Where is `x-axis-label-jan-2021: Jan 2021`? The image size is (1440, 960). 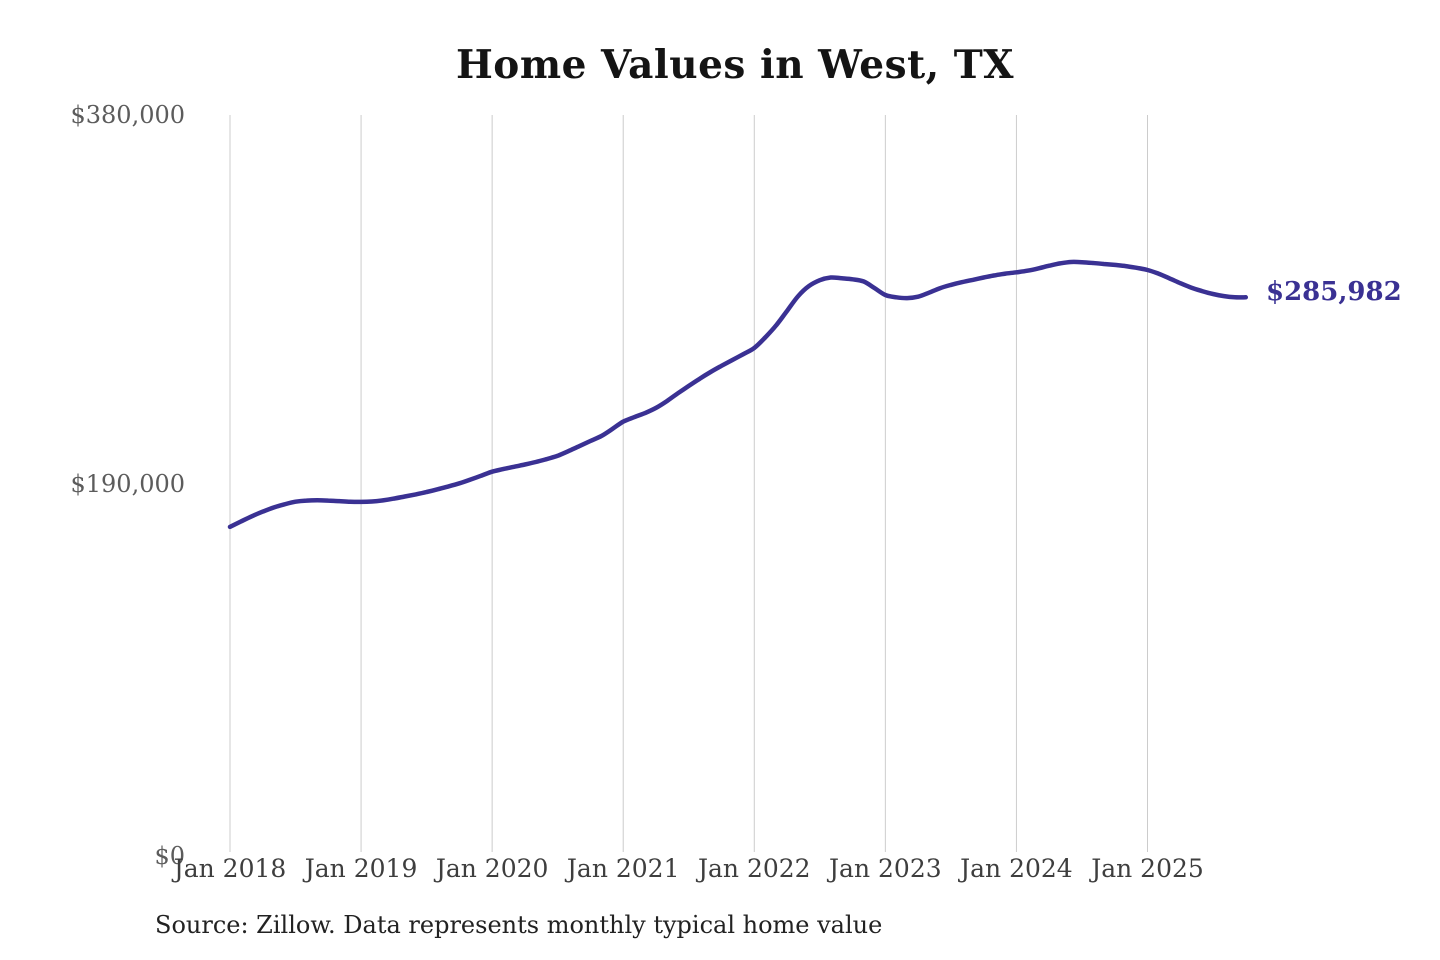
x-axis-label-jan-2021: Jan 2021 is located at coordinates (623, 868).